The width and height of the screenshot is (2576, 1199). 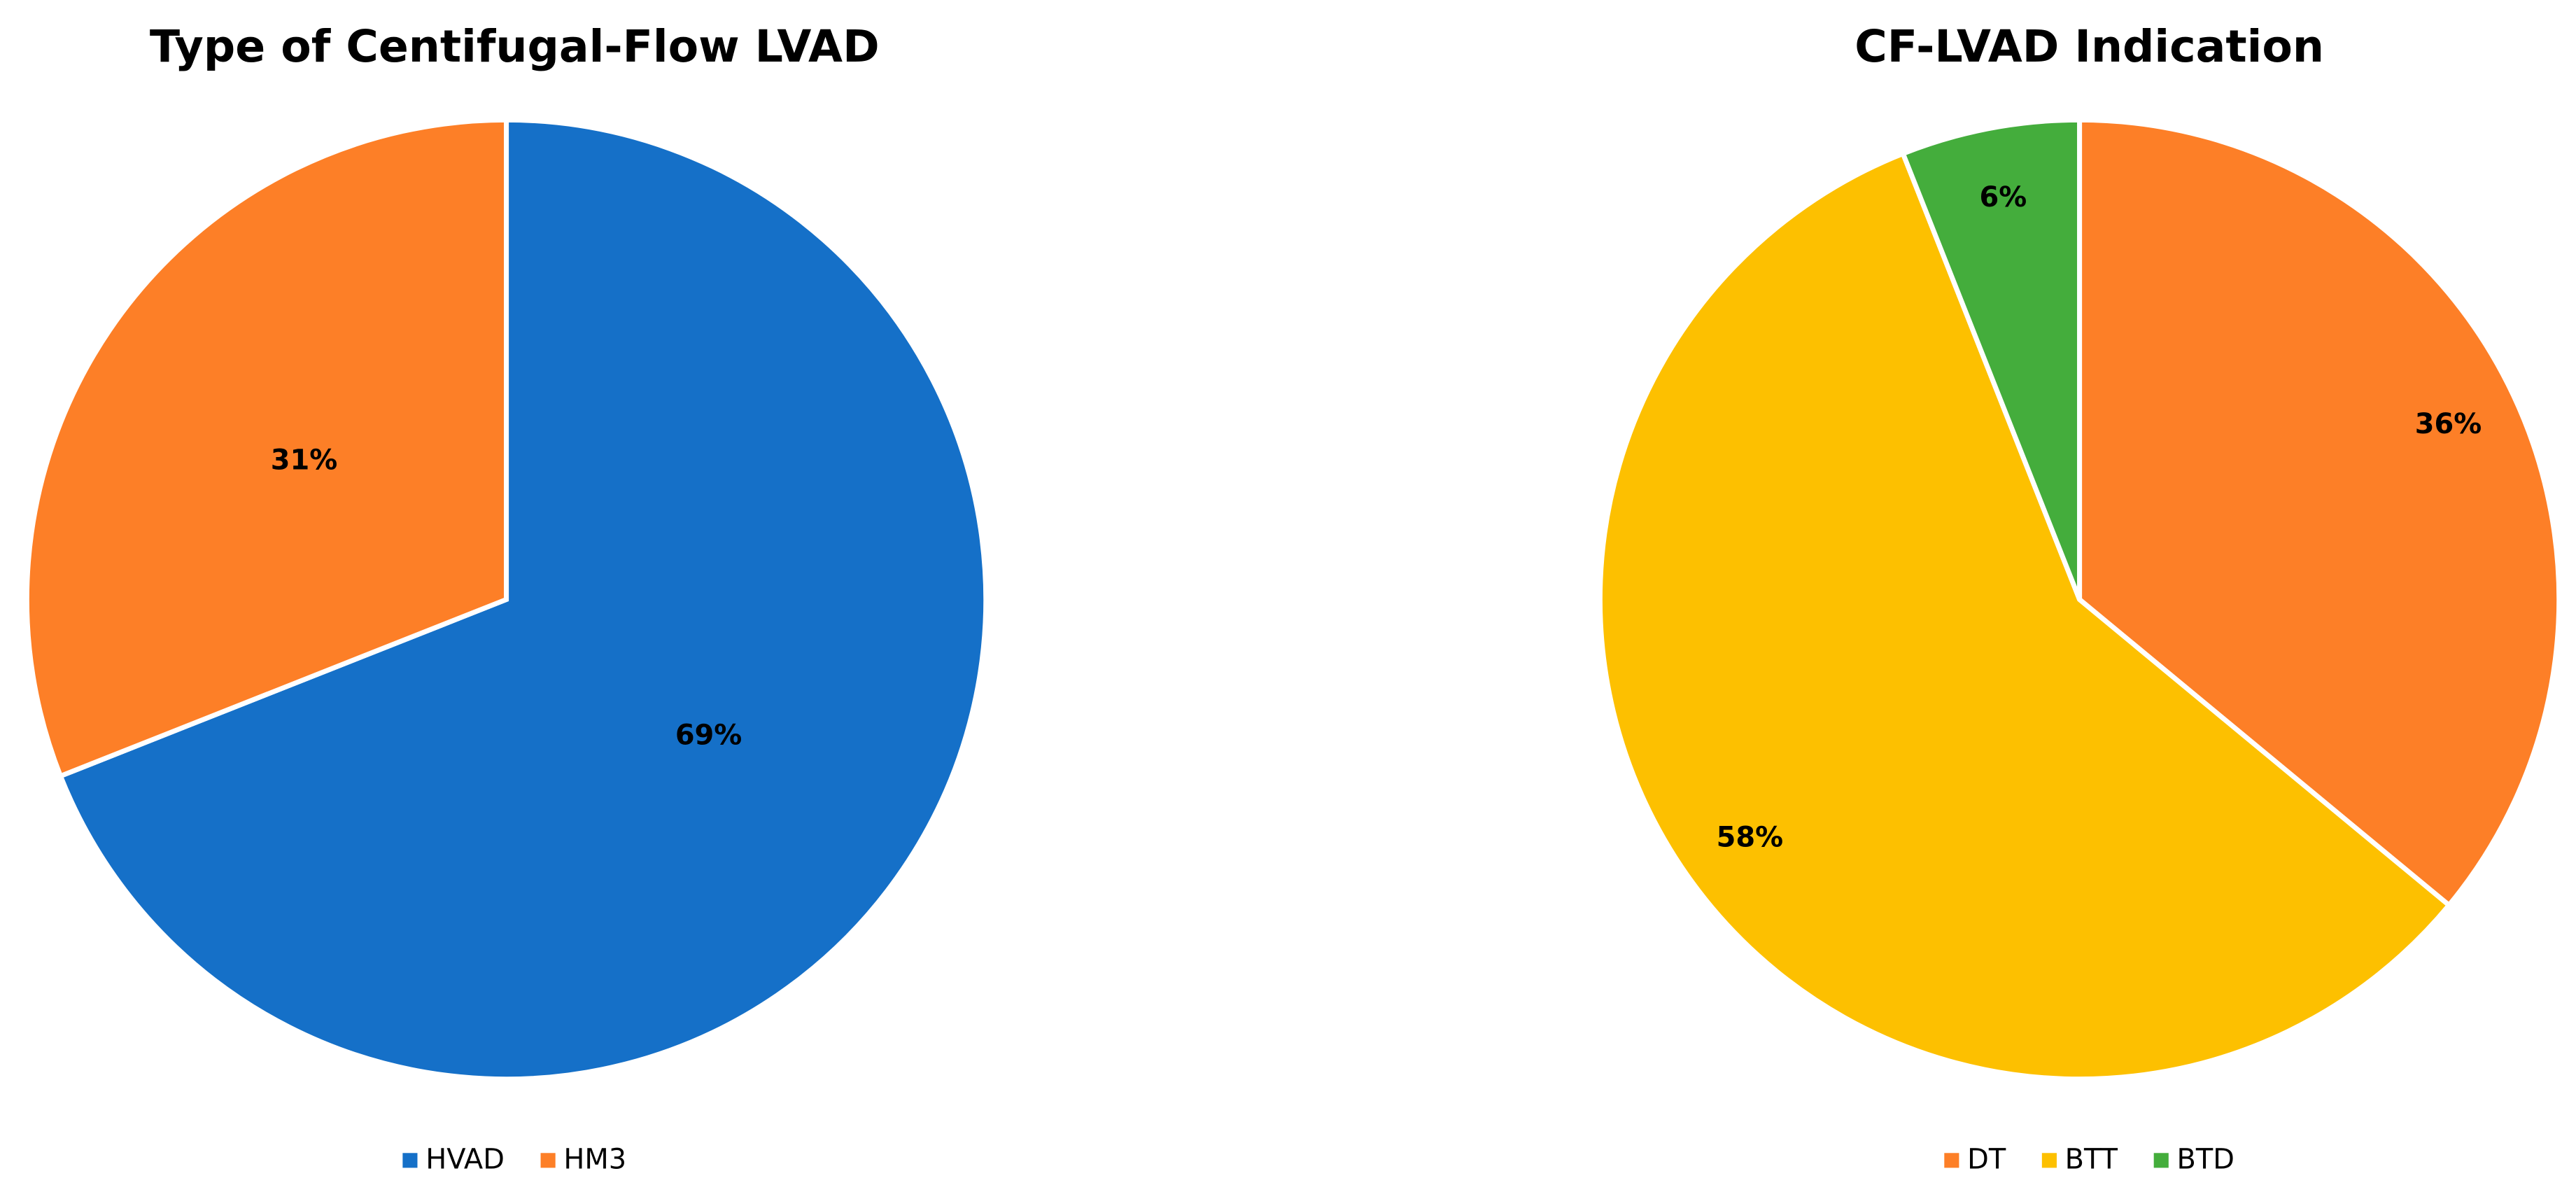 What do you see at coordinates (2091, 1160) in the screenshot?
I see `legend-label: BTT` at bounding box center [2091, 1160].